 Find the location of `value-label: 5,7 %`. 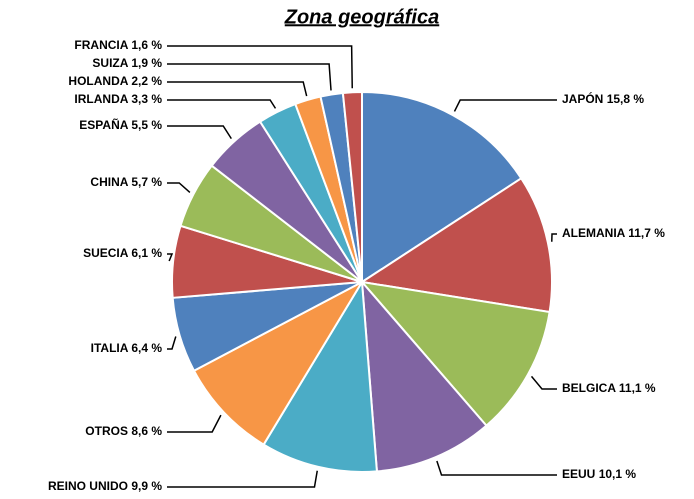

value-label: 5,7 % is located at coordinates (146, 182).